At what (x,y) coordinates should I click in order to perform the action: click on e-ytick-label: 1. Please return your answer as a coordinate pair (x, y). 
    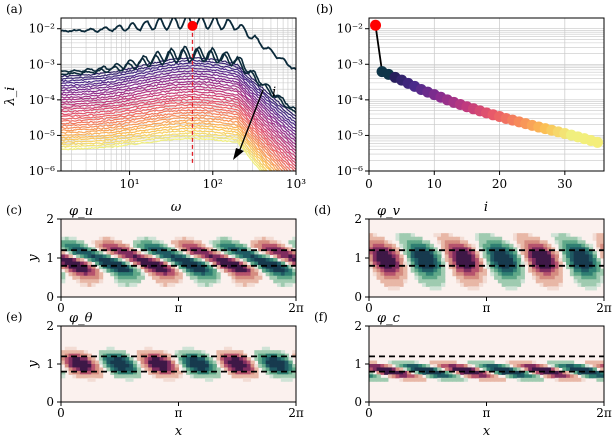
    Looking at the image, I should click on (50, 364).